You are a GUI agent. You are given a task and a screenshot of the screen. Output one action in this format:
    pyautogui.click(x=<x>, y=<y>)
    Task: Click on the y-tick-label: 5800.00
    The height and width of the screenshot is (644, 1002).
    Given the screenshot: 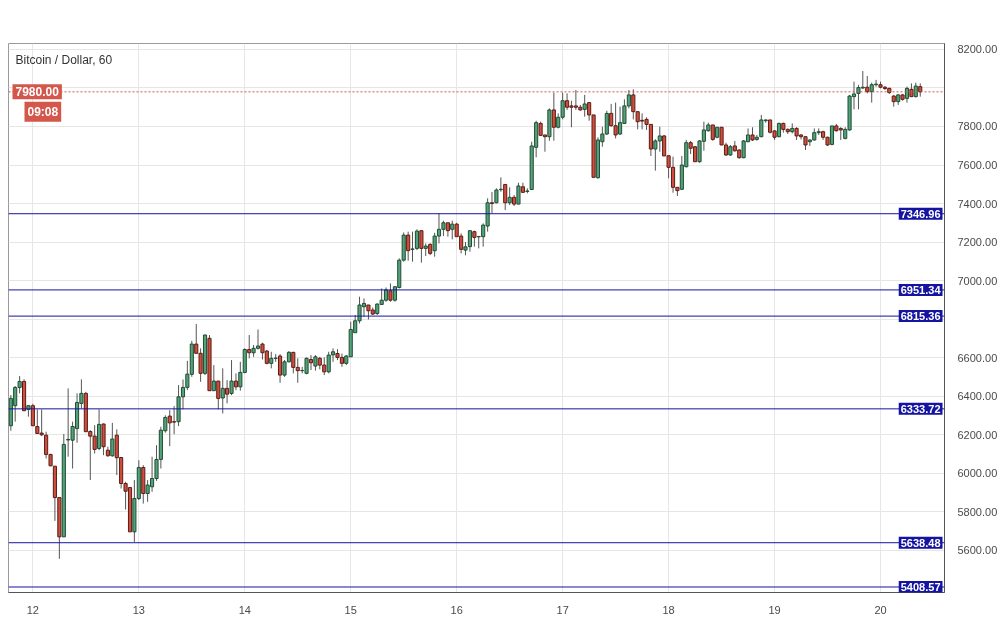 What is the action you would take?
    pyautogui.click(x=977, y=511)
    